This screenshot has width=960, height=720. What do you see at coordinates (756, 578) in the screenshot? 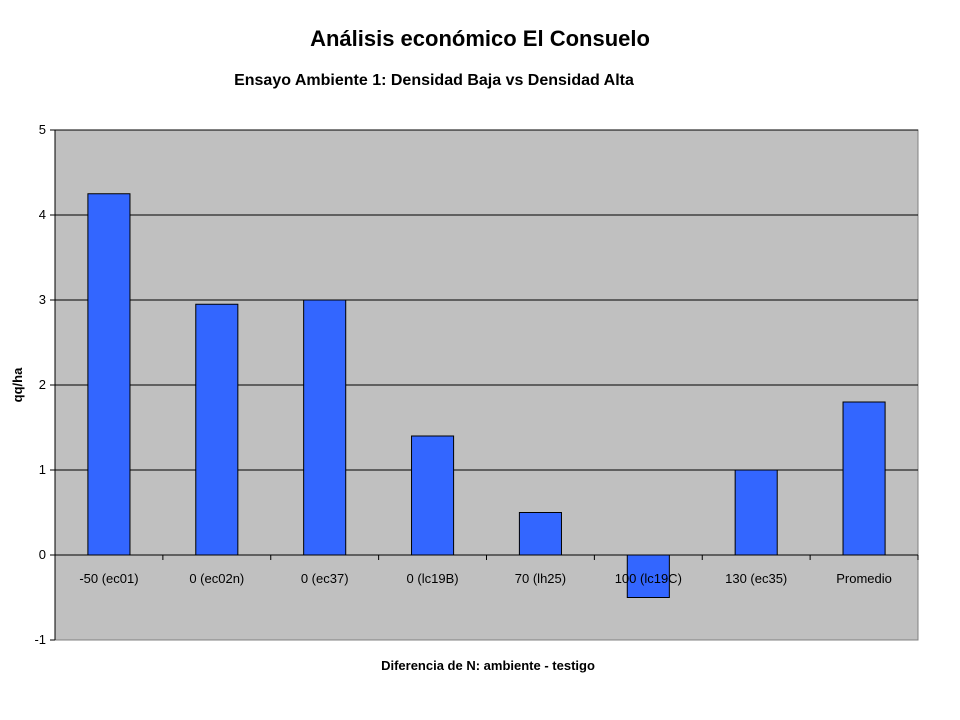
I see `x-tick-label: 130 (ec35)` at bounding box center [756, 578].